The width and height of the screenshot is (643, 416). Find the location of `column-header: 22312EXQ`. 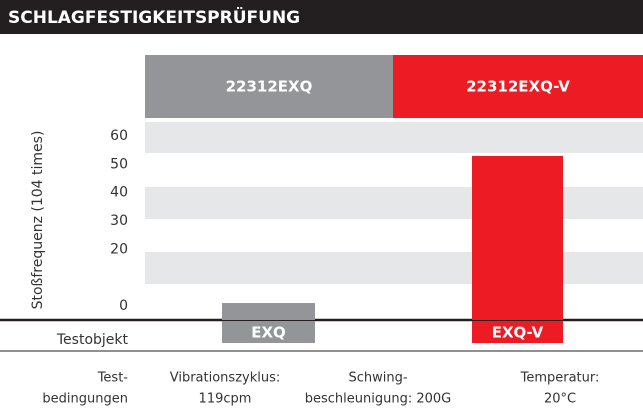

column-header: 22312EXQ is located at coordinates (269, 87).